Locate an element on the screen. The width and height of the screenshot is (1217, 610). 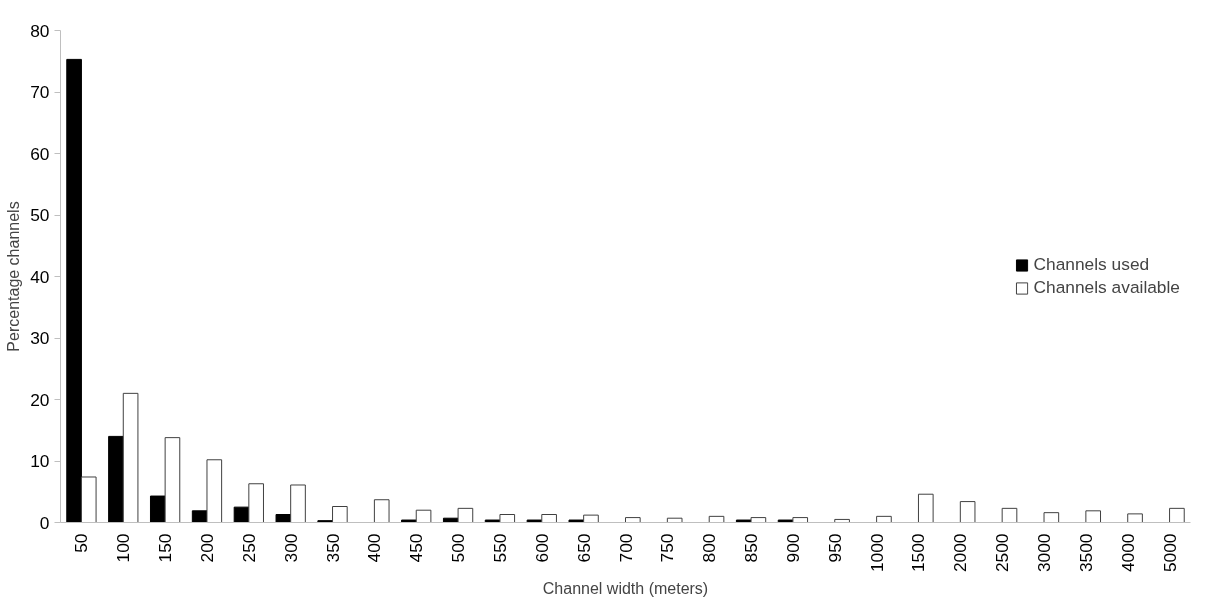
y-tick-label: 40 is located at coordinates (40, 276).